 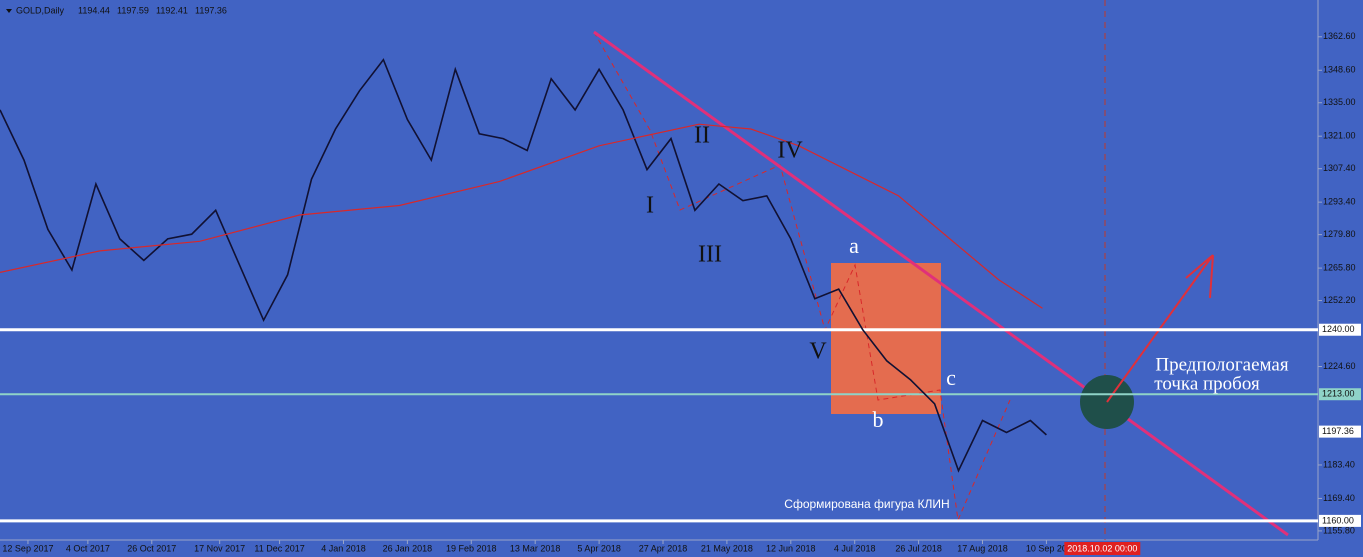 I want to click on y-tick-label: 1307.40, so click(x=1339, y=168).